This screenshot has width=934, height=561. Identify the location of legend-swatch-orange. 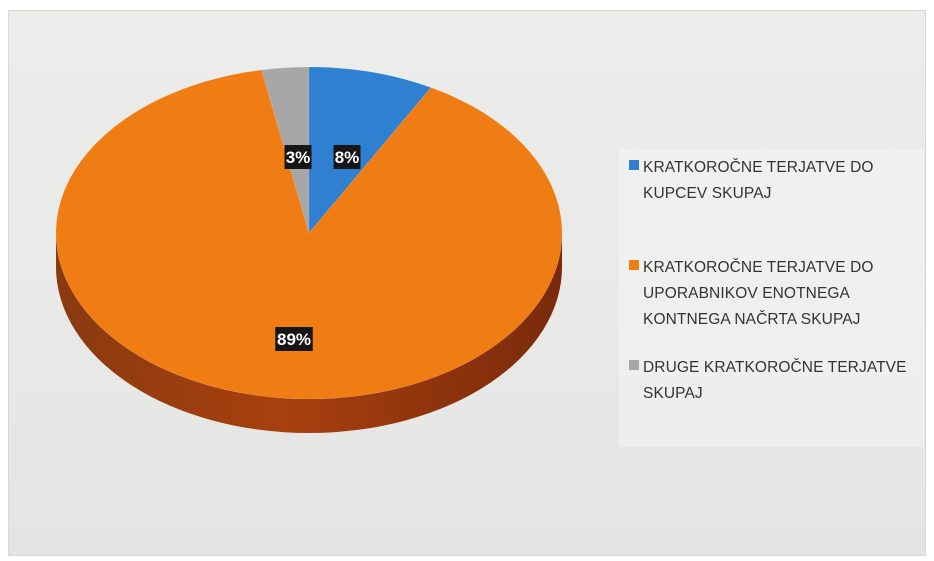
(634, 265).